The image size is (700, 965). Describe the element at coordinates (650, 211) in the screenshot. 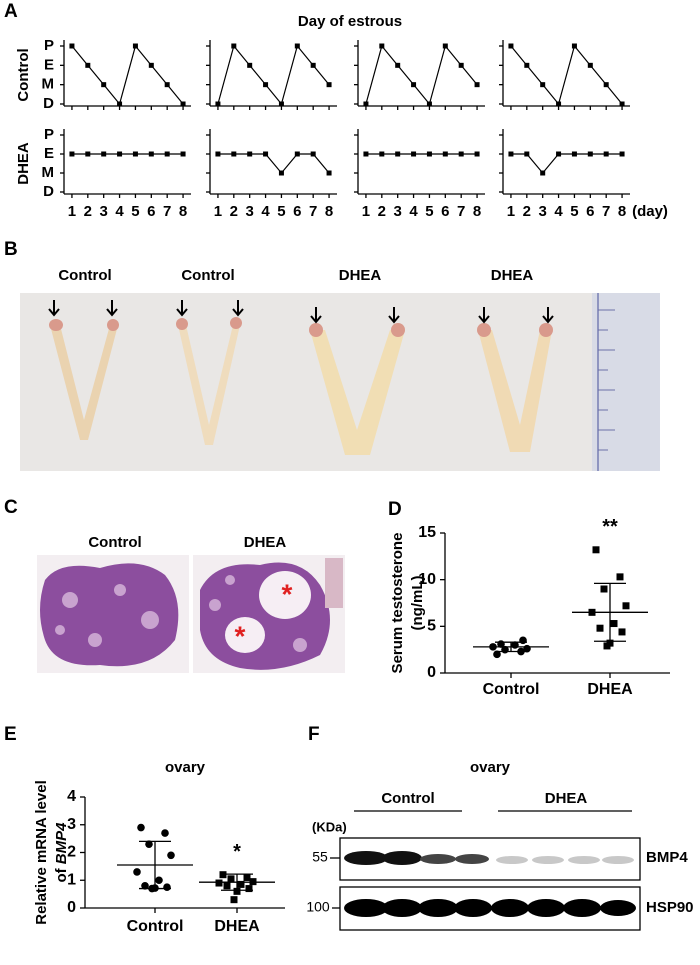

I see `x-unit: (day)` at that location.